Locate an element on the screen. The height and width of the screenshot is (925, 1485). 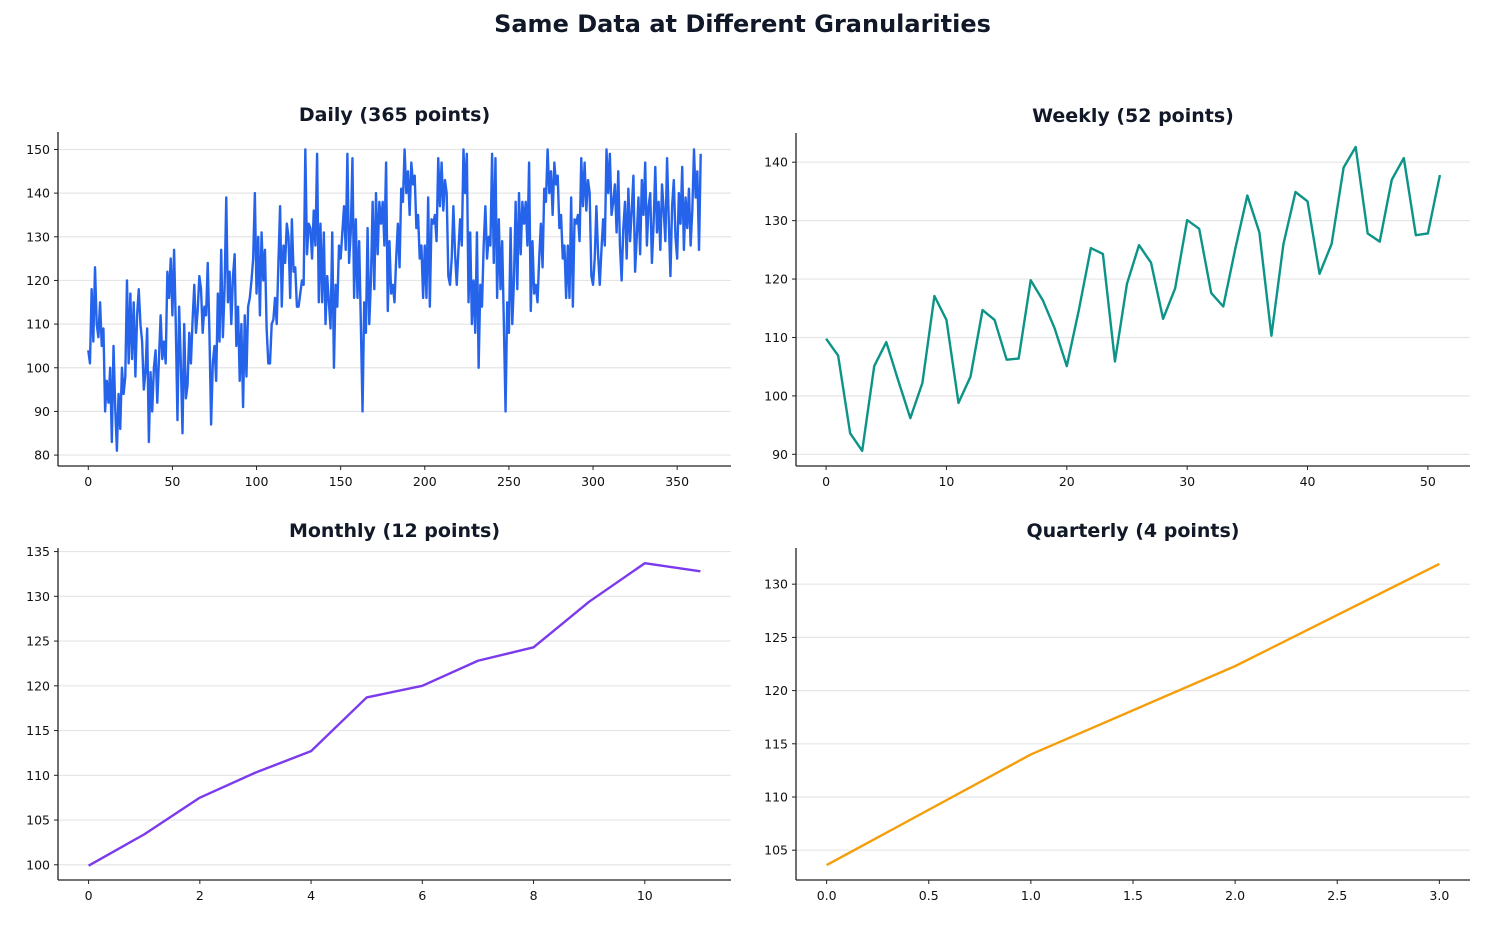
x-tick-label: 8 is located at coordinates (534, 895).